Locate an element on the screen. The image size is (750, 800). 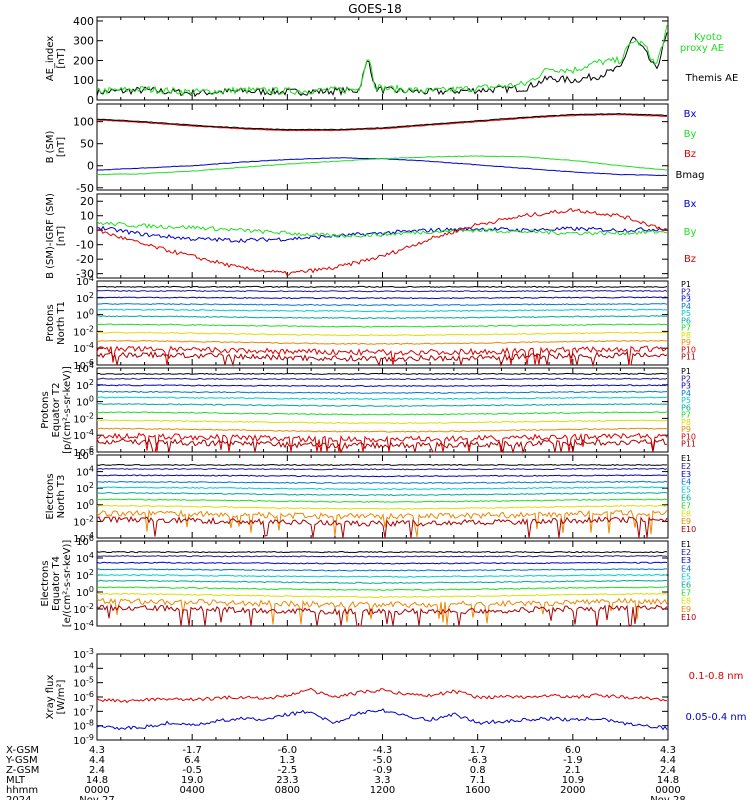
x-axis-value: 1.7 is located at coordinates (478, 750).